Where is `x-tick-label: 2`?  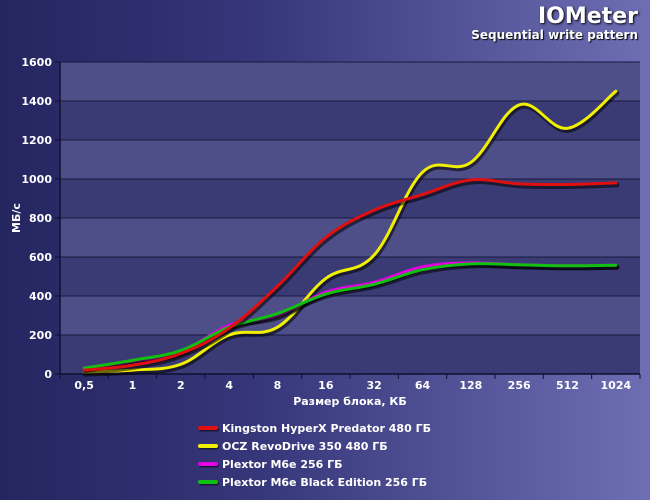
x-tick-label: 2 is located at coordinates (181, 385).